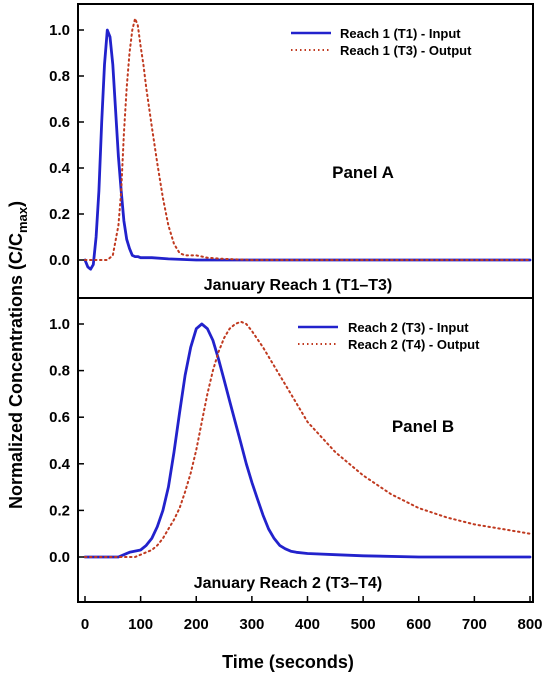 The height and width of the screenshot is (679, 550). What do you see at coordinates (288, 583) in the screenshot?
I see `panel-b-caption: January Reach 2 (T3–T4)` at bounding box center [288, 583].